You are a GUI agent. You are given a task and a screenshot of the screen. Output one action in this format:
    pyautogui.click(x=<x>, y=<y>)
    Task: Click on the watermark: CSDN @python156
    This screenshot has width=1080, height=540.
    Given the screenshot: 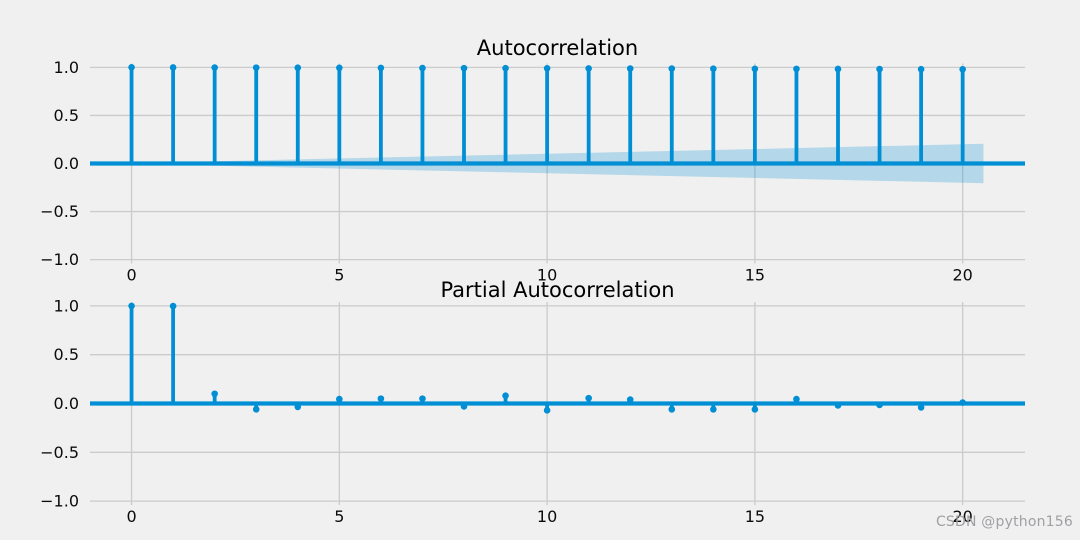 What is the action you would take?
    pyautogui.click(x=1004, y=522)
    